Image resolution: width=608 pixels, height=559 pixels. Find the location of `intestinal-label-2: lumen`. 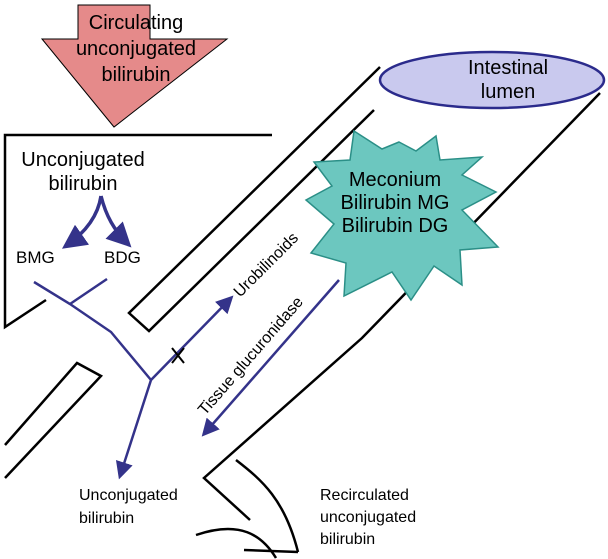

intestinal-label-2: lumen is located at coordinates (508, 92).